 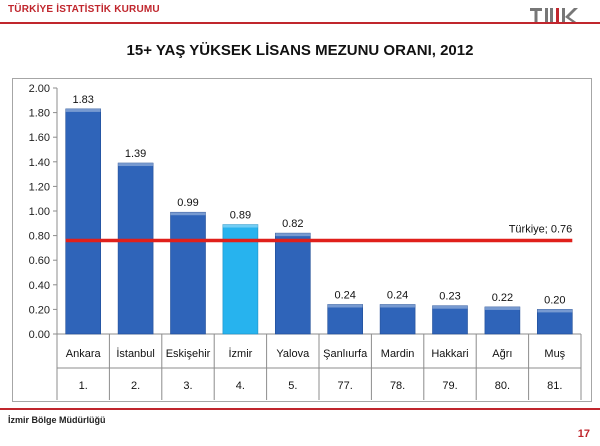 I want to click on category-label: Muş, so click(x=554, y=354).